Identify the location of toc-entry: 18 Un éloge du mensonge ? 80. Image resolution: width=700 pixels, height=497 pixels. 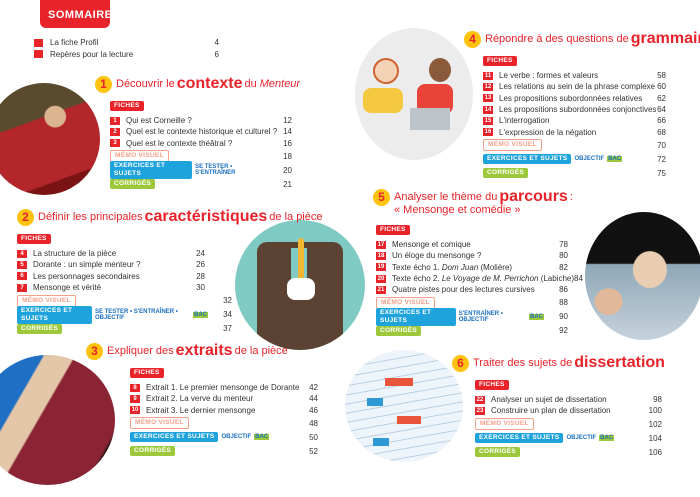
(472, 255).